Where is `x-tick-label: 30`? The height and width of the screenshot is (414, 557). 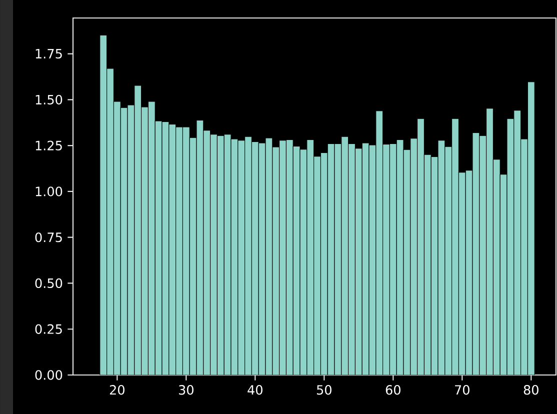
x-tick-label: 30 is located at coordinates (186, 390).